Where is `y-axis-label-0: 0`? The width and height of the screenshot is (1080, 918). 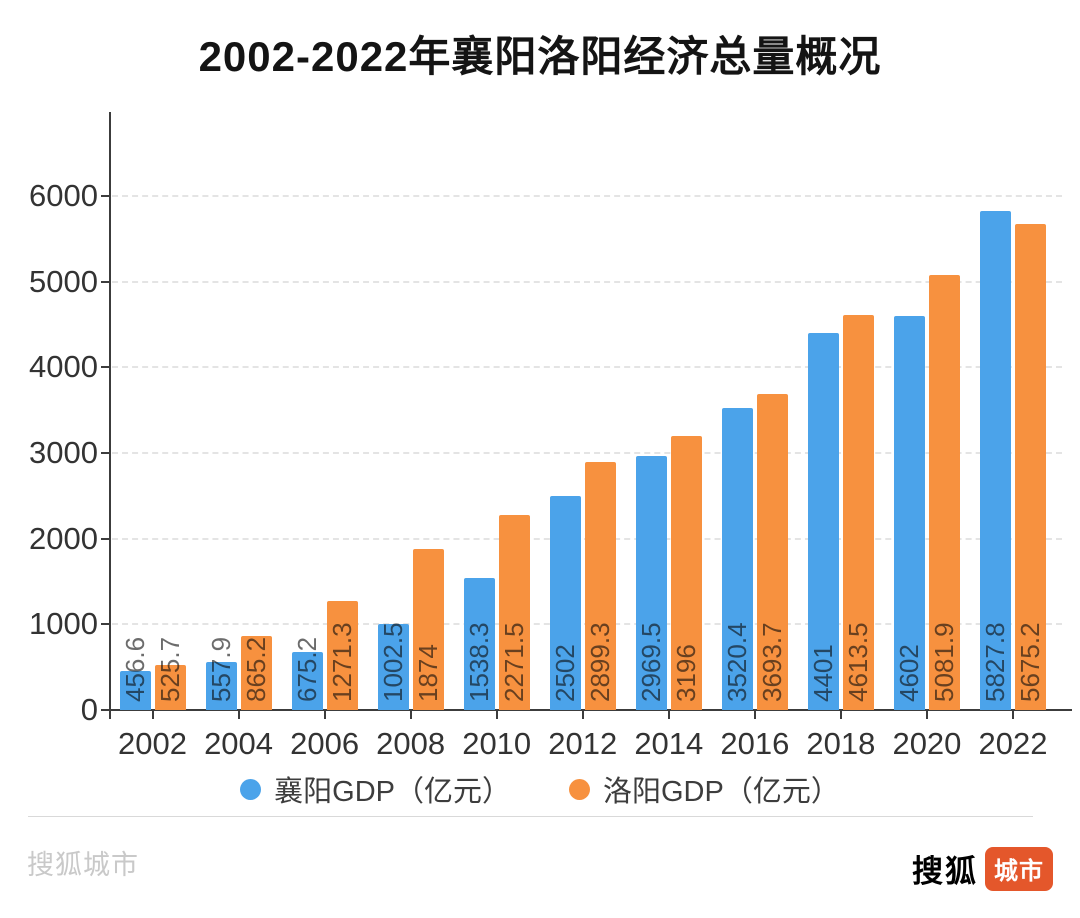 y-axis-label-0: 0 is located at coordinates (89, 709).